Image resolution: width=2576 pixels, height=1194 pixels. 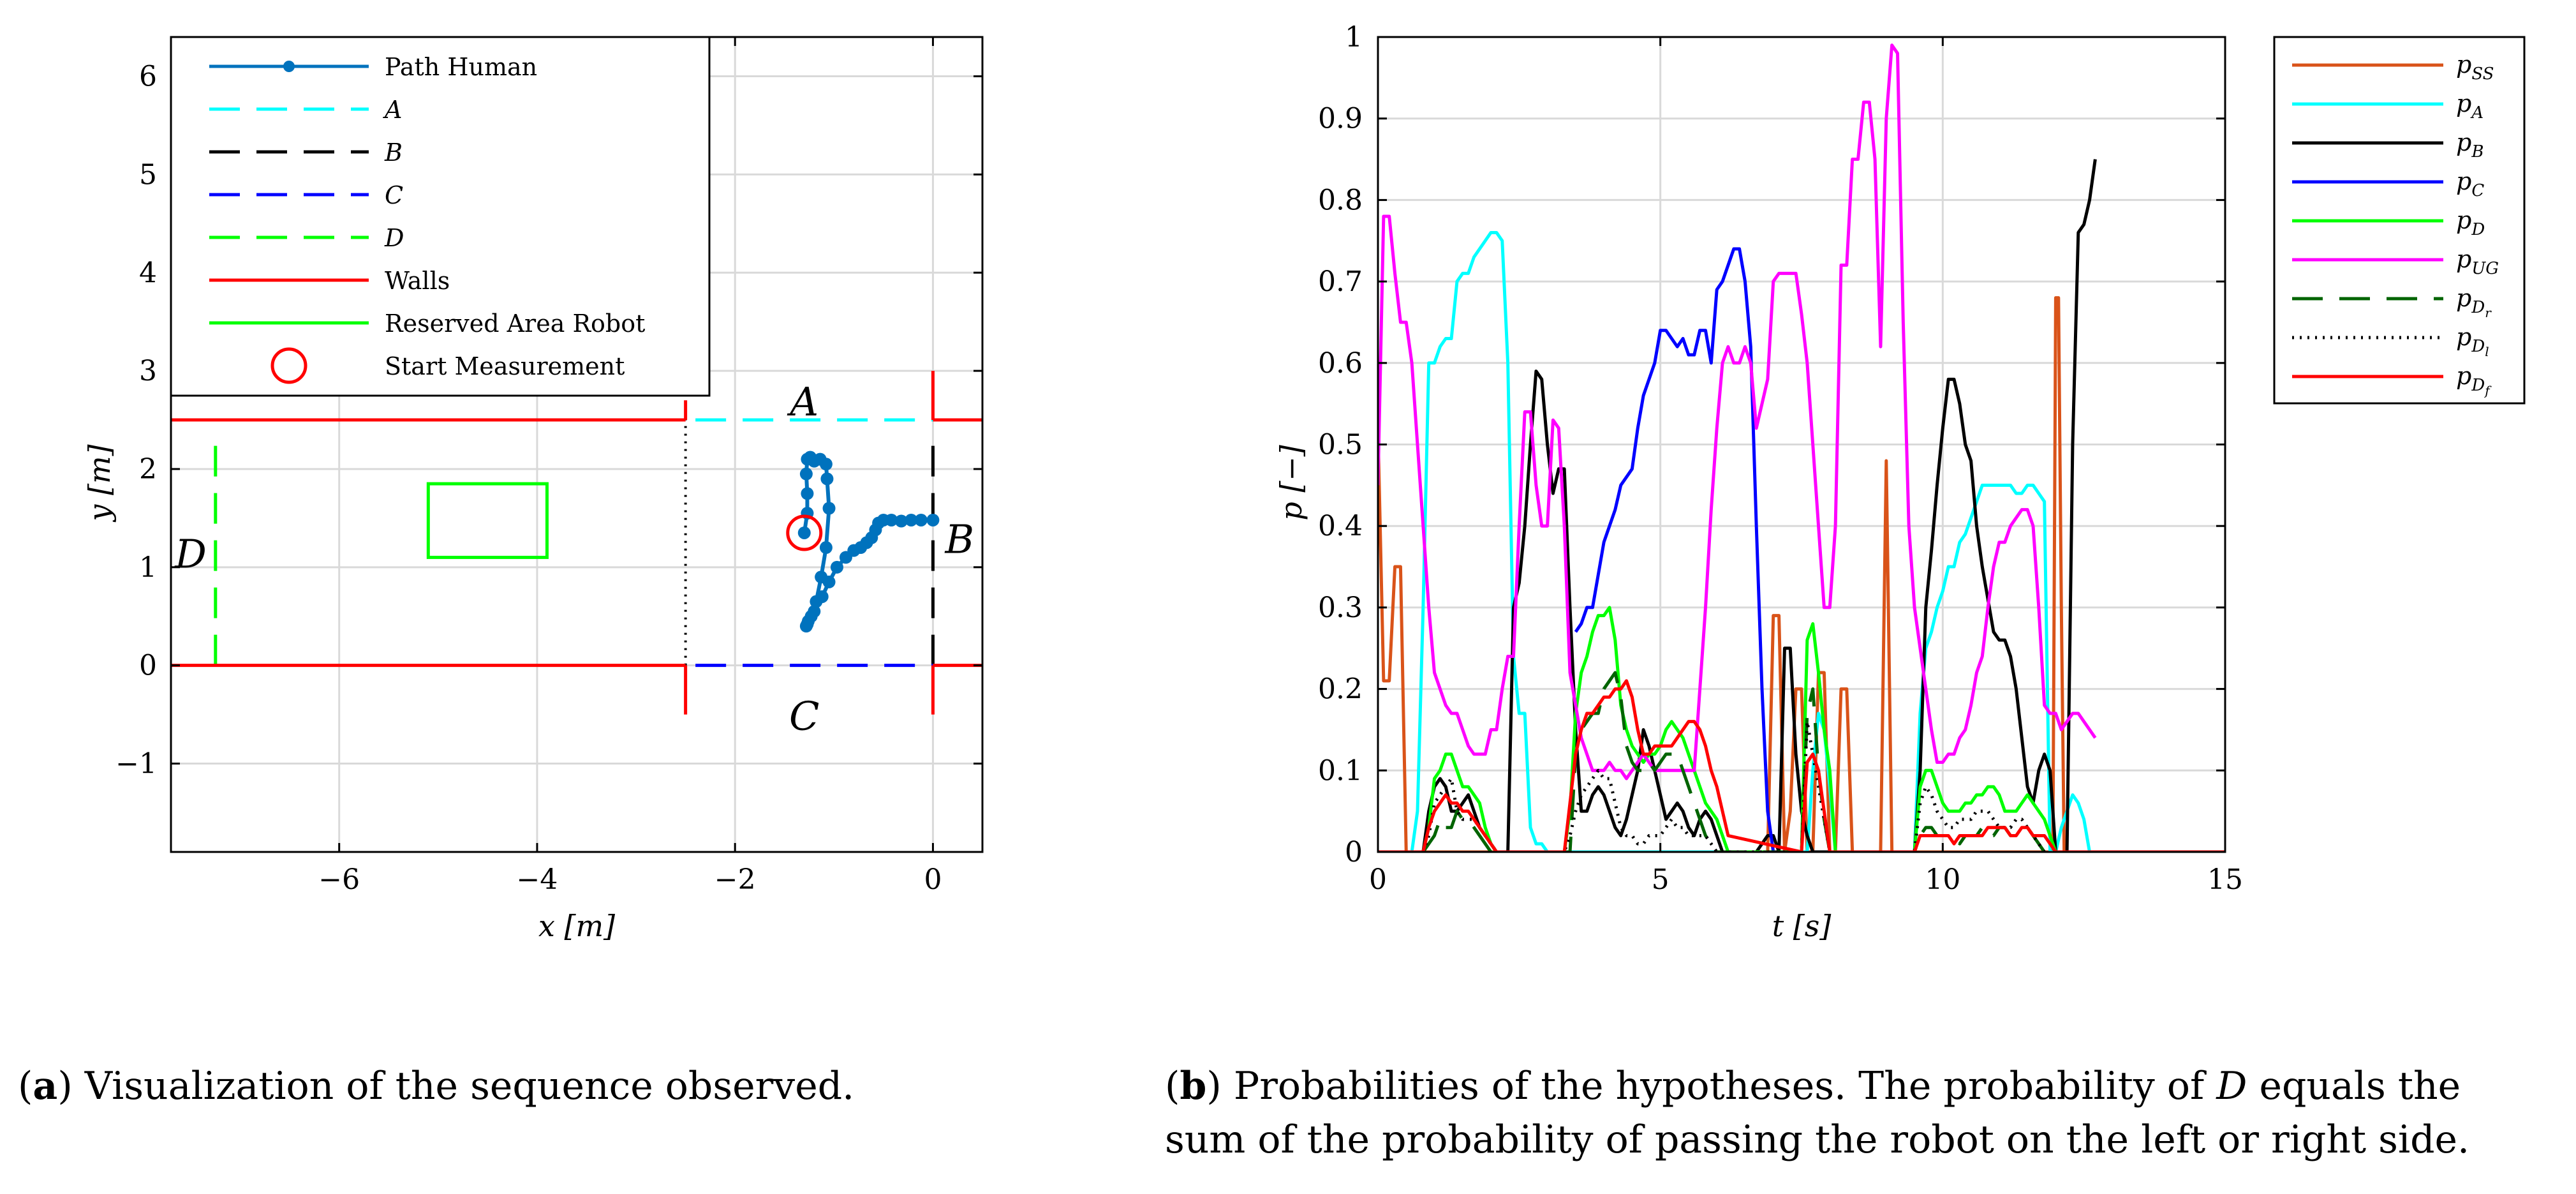 I want to click on legend-label: pC, so click(x=2470, y=183).